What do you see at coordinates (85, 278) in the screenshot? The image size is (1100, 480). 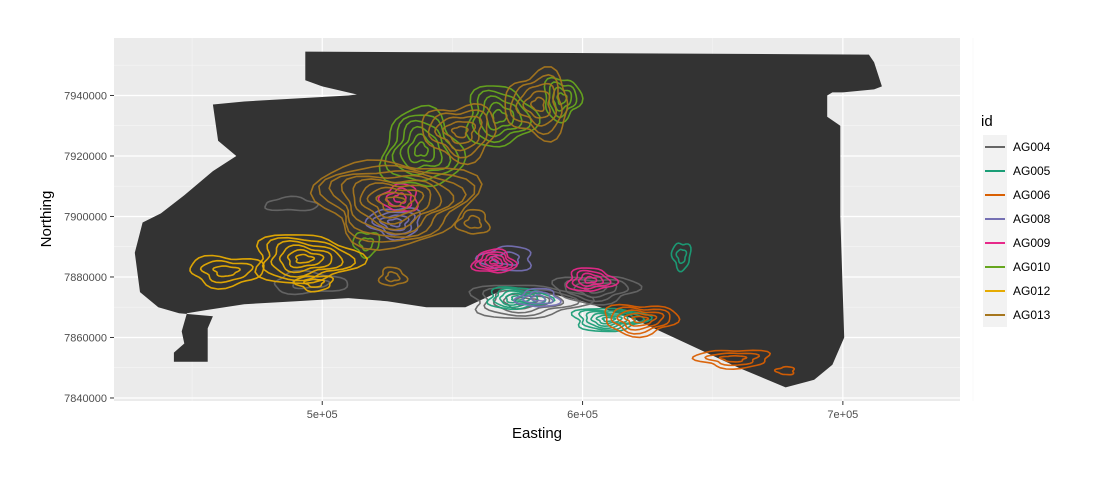 I see `y-tick-label: 7880000` at bounding box center [85, 278].